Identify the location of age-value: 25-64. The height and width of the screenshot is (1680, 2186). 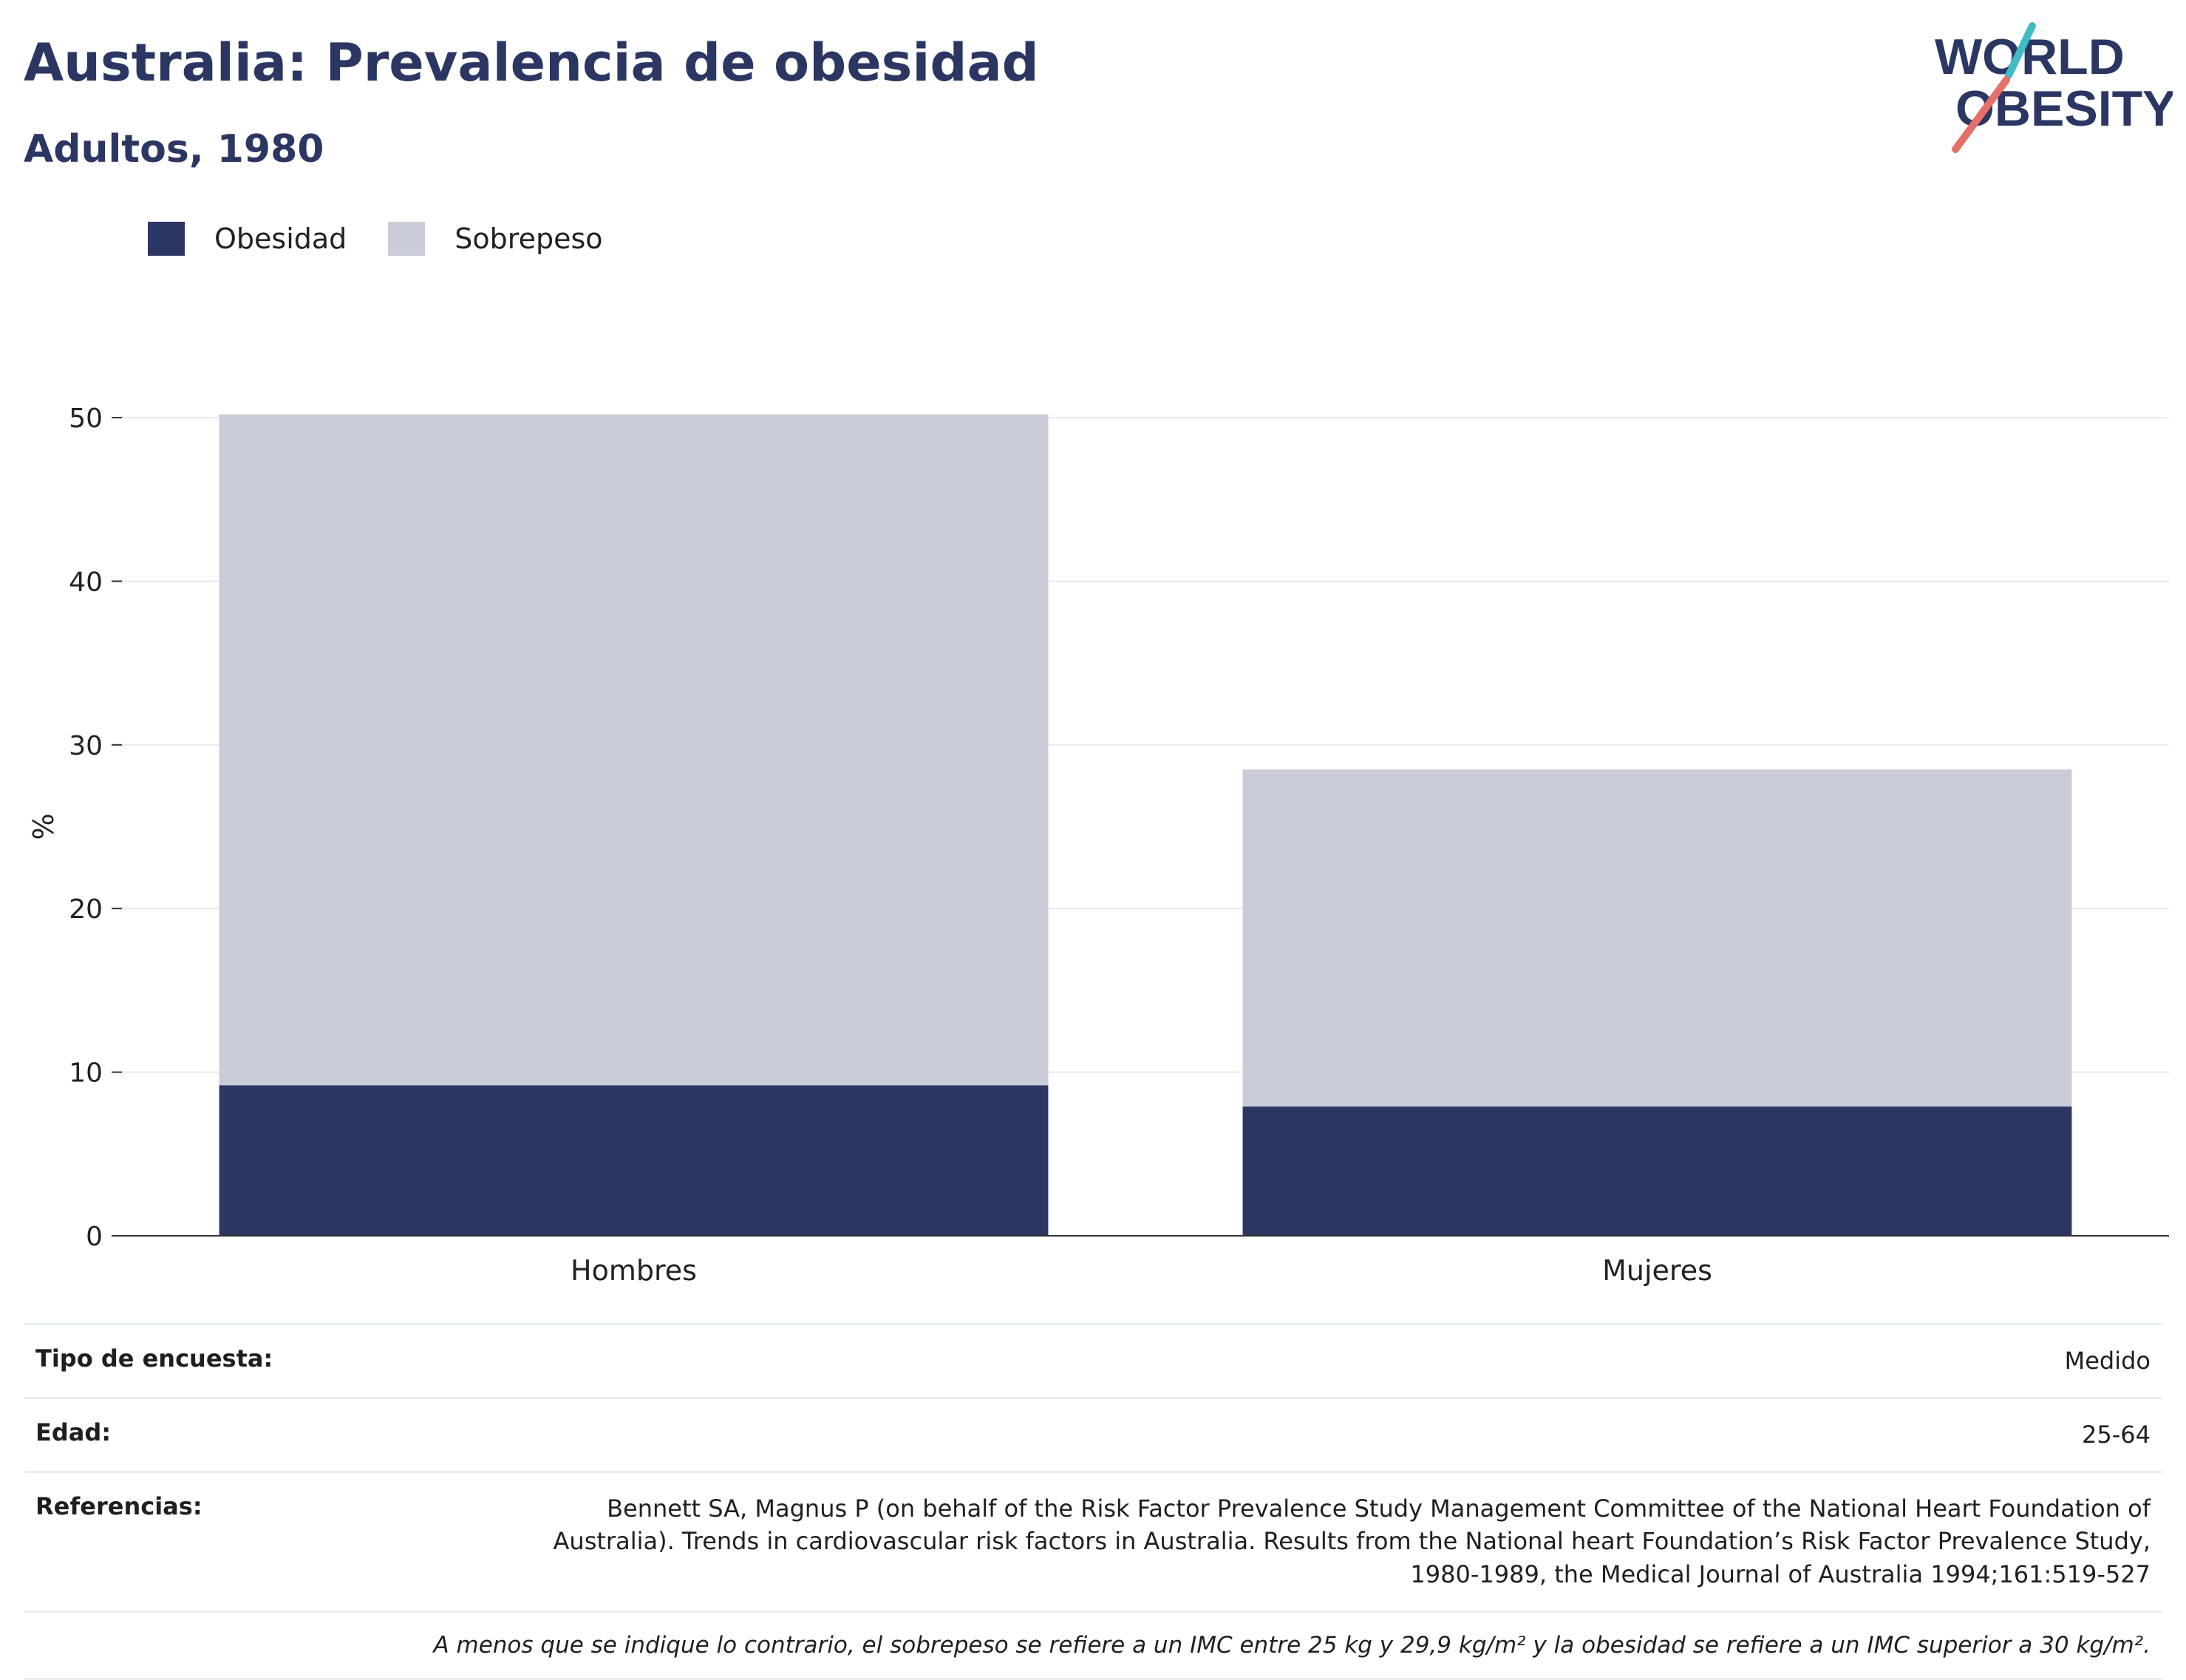
(2116, 1435).